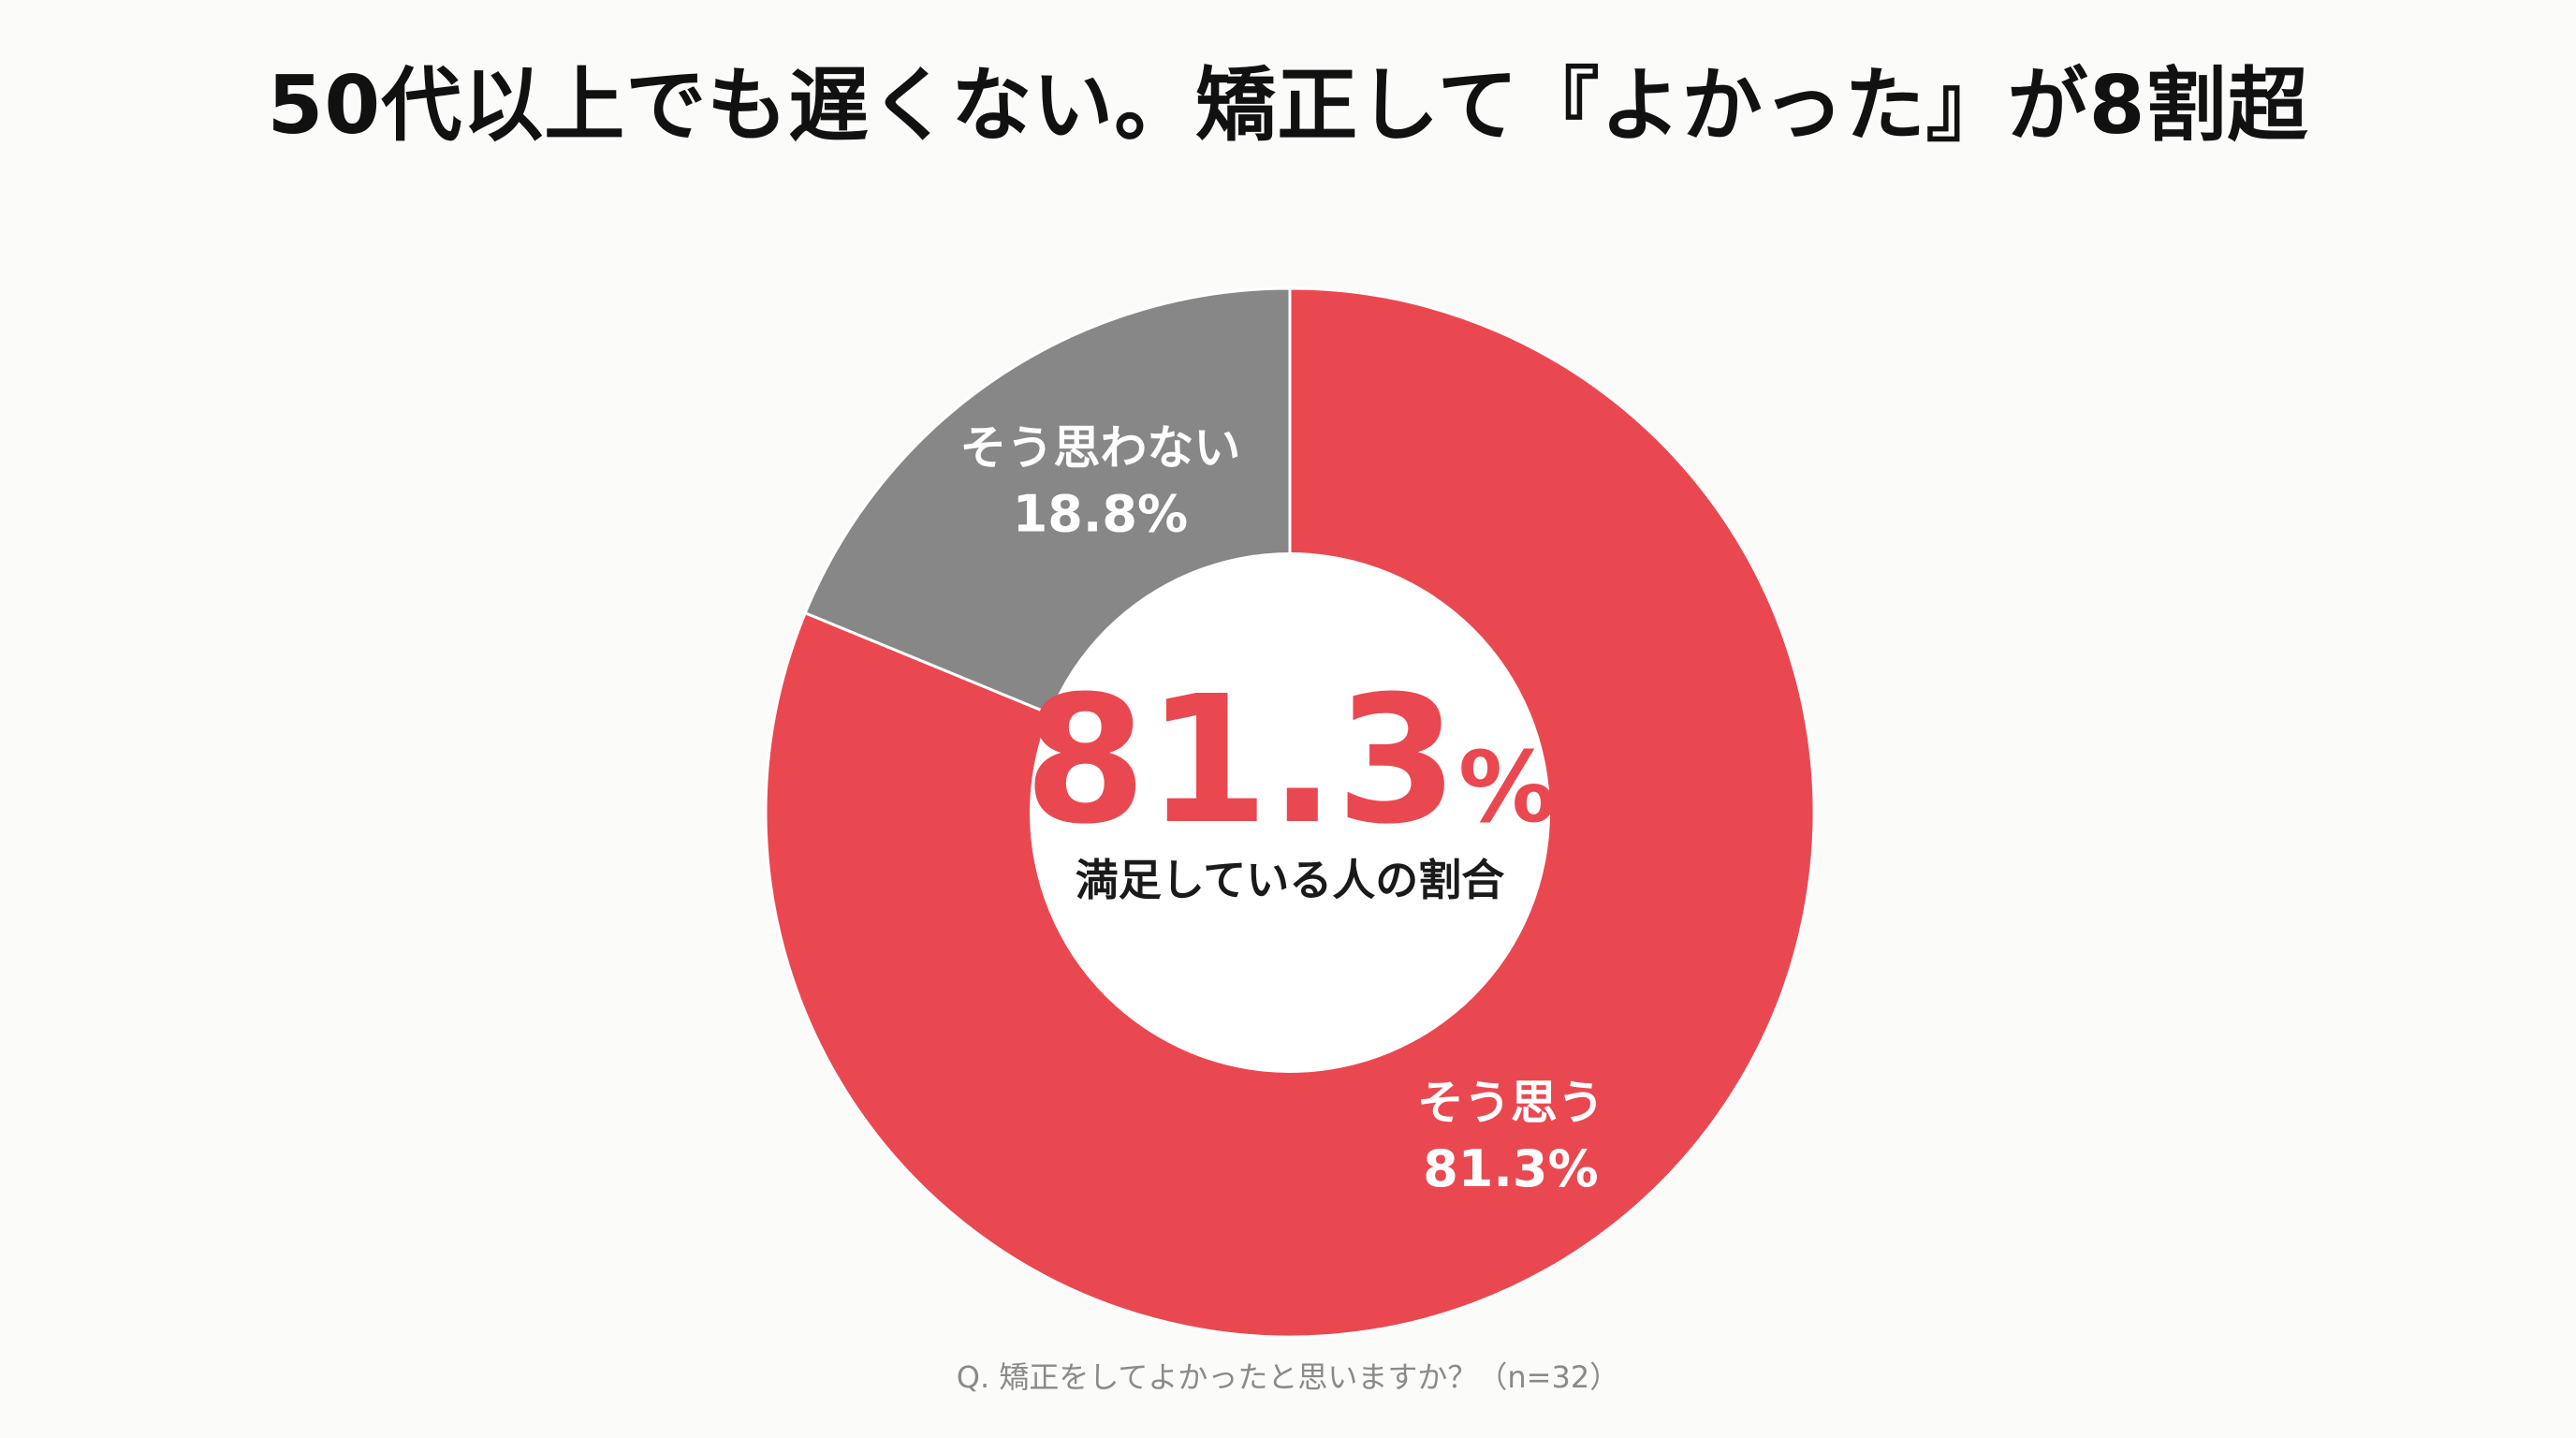 This screenshot has height=1438, width=2576. Describe the element at coordinates (1510, 1103) in the screenshot. I see `slice-label-0: そう思う` at that location.